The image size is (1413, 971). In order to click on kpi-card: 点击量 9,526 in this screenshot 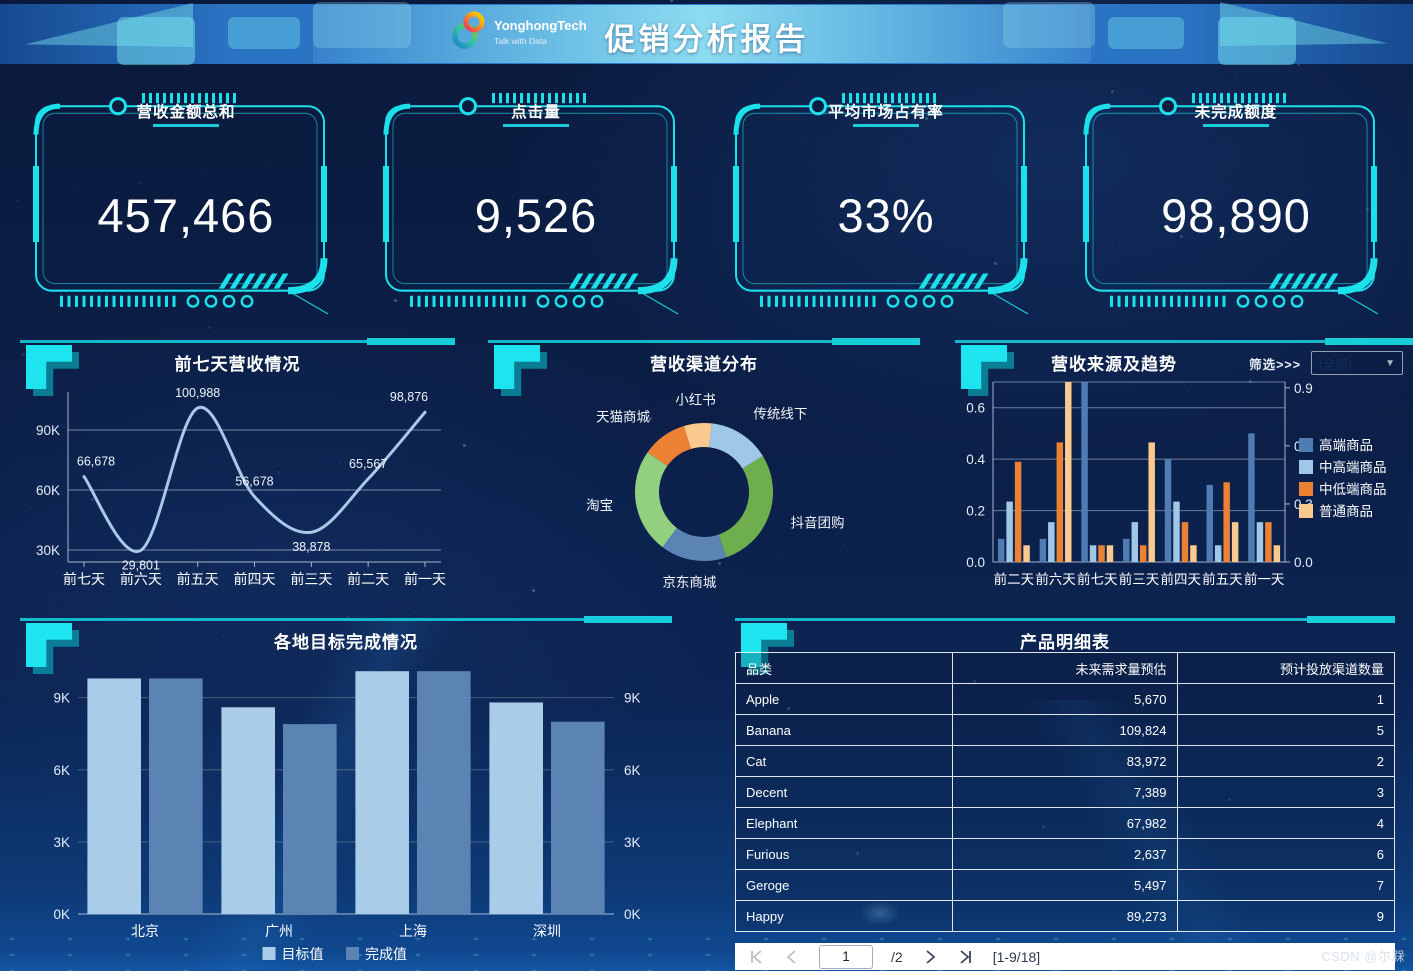, I will do `click(536, 202)`.